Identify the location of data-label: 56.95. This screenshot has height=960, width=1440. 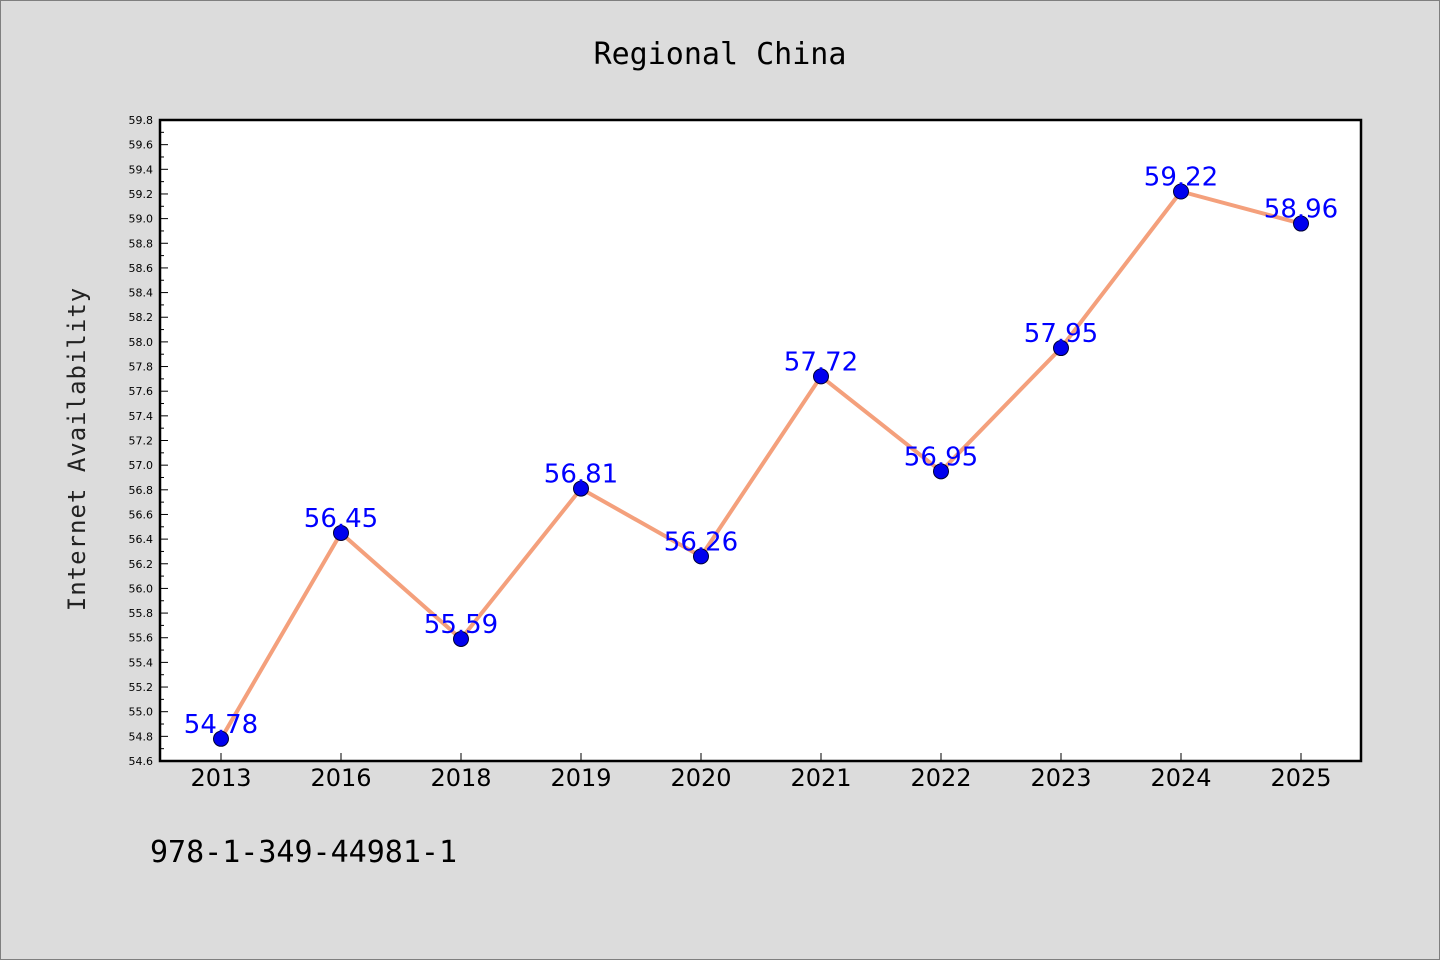
(941, 457).